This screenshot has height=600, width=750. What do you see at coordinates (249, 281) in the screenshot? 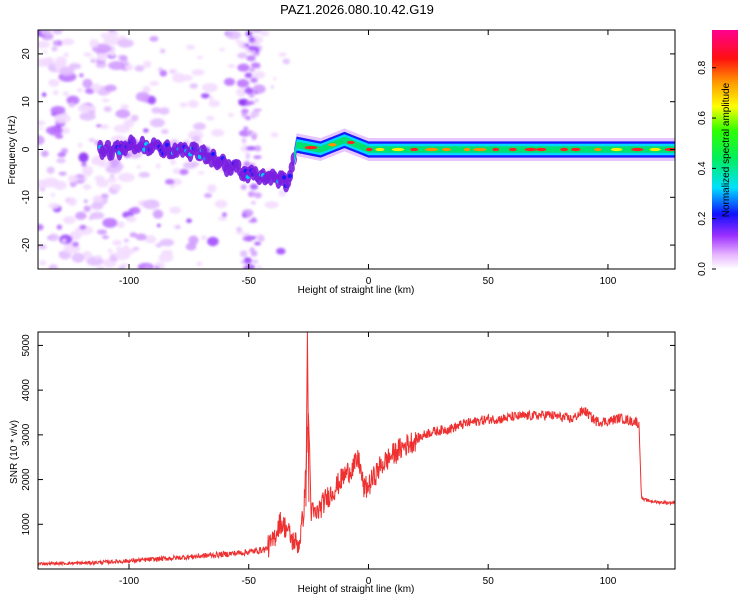
I see `x-tick-label: -50` at bounding box center [249, 281].